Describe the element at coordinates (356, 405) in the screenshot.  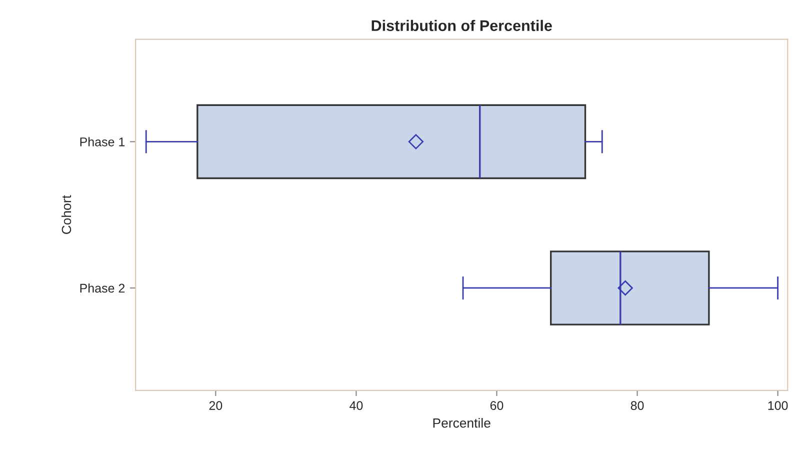
I see `x-tick-label: 40` at that location.